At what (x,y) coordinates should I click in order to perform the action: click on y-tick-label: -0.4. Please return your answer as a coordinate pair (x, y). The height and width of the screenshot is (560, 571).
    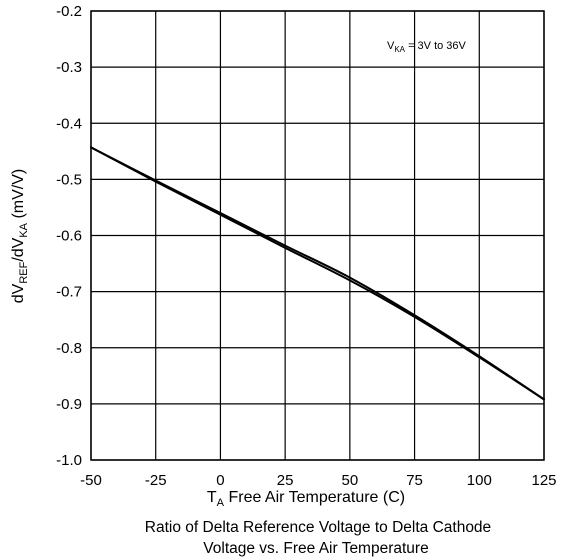
    Looking at the image, I should click on (69, 123).